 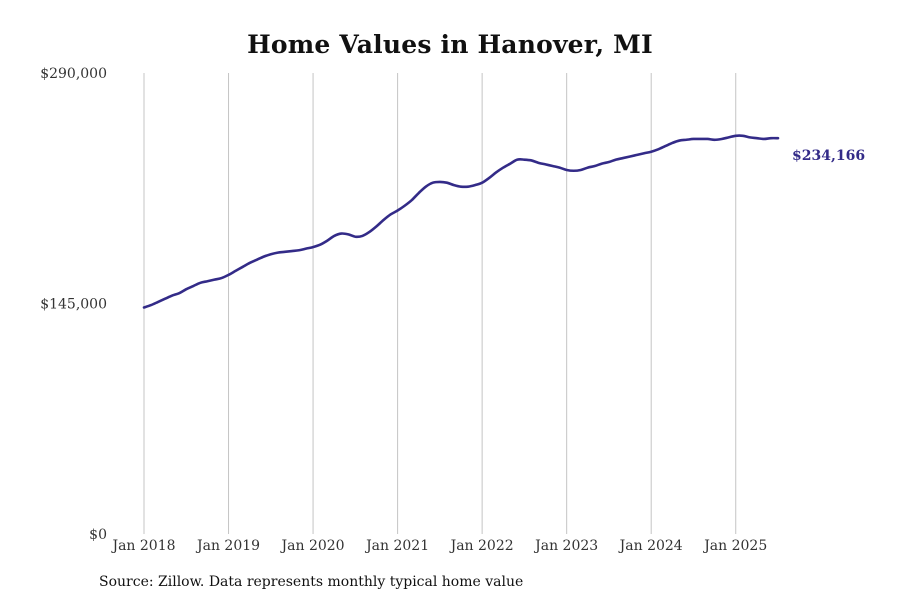 What do you see at coordinates (142, 546) in the screenshot?
I see `x-tick-label: Jan 2018` at bounding box center [142, 546].